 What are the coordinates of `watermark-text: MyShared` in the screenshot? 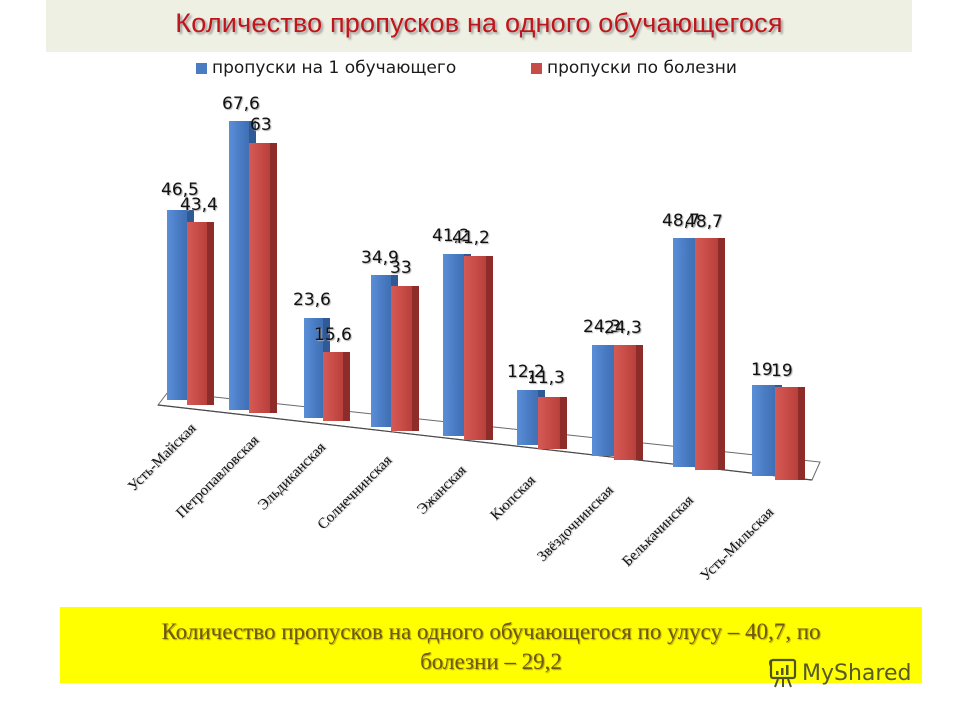 It's located at (857, 673).